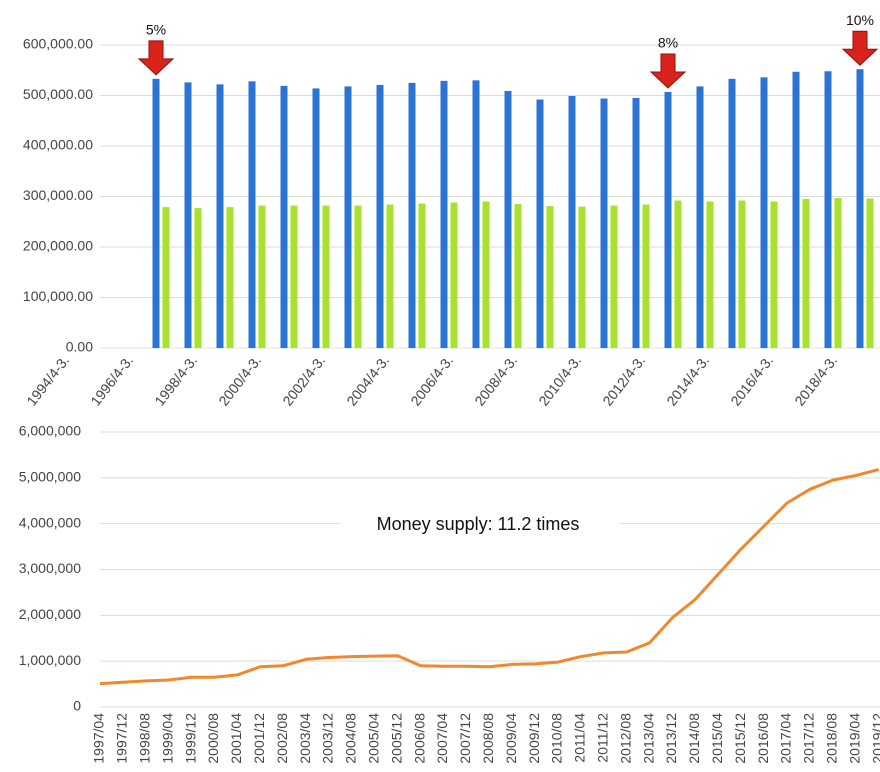  Describe the element at coordinates (763, 738) in the screenshot. I see `x-tick-label: 2016/08` at that location.